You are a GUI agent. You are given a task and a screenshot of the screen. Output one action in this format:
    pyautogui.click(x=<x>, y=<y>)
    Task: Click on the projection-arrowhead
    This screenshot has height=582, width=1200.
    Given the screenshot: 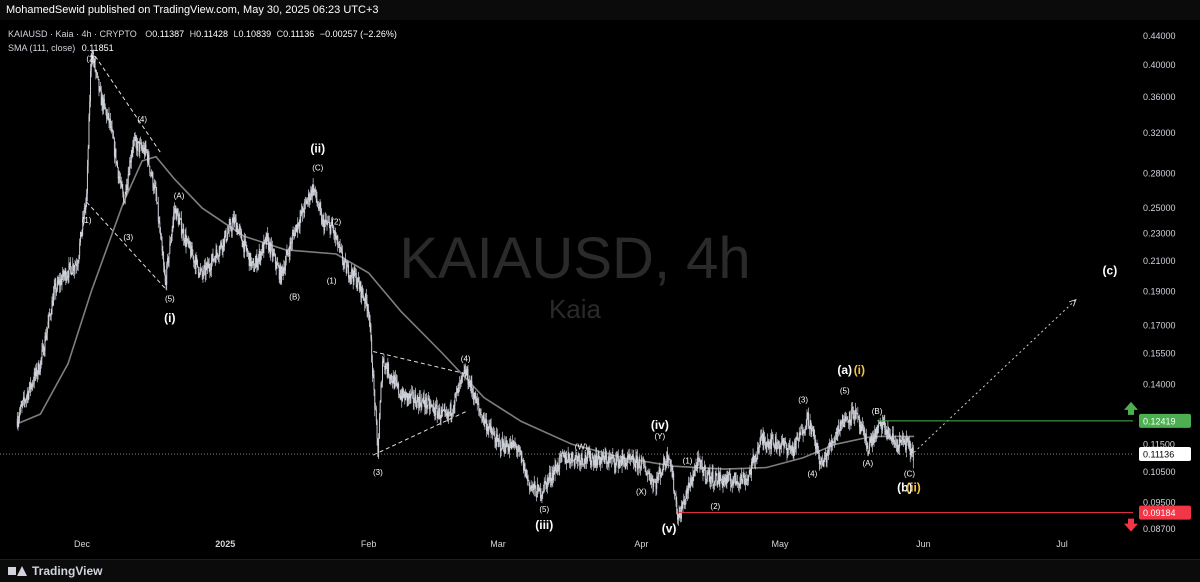 What is the action you would take?
    pyautogui.click(x=1073, y=302)
    